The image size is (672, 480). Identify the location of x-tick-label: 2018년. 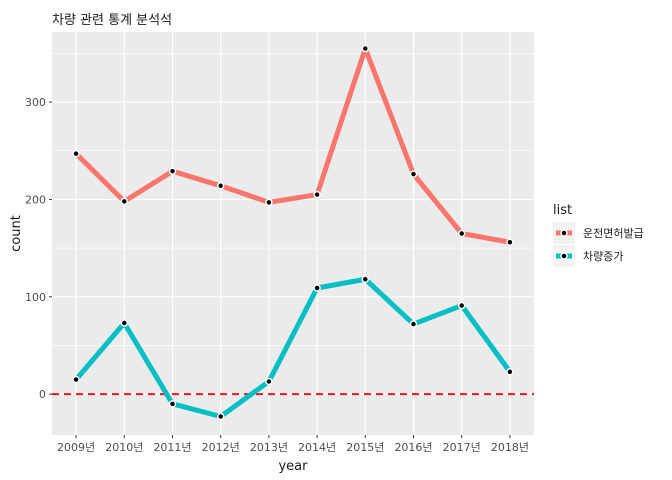
(510, 447).